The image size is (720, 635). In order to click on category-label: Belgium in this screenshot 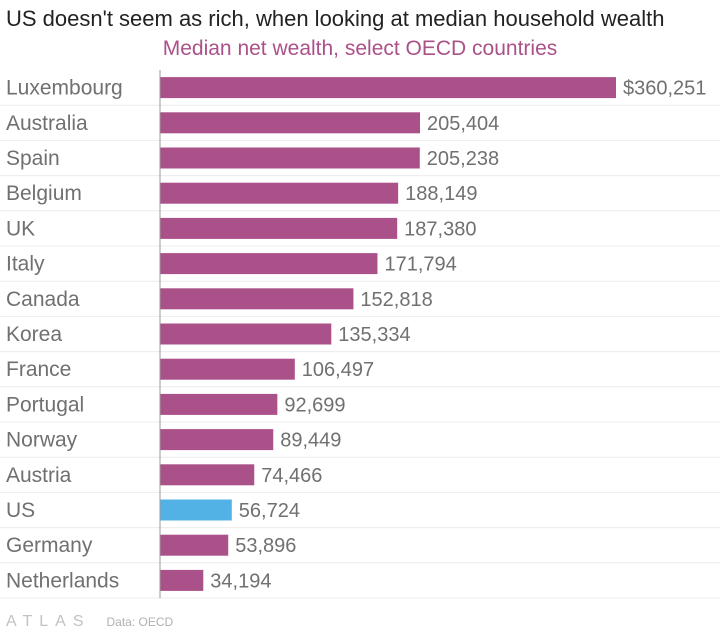, I will do `click(44, 193)`.